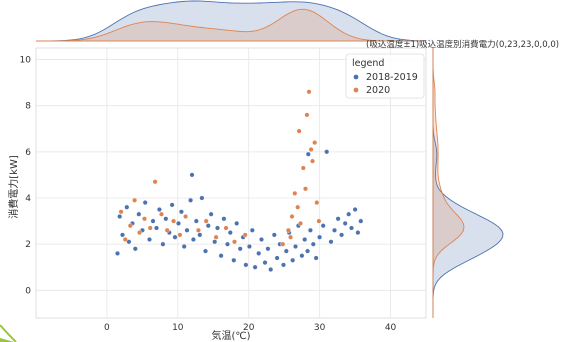 This screenshot has height=342, width=576. What do you see at coordinates (28, 199) in the screenshot?
I see `y-tick-label: 4` at bounding box center [28, 199].